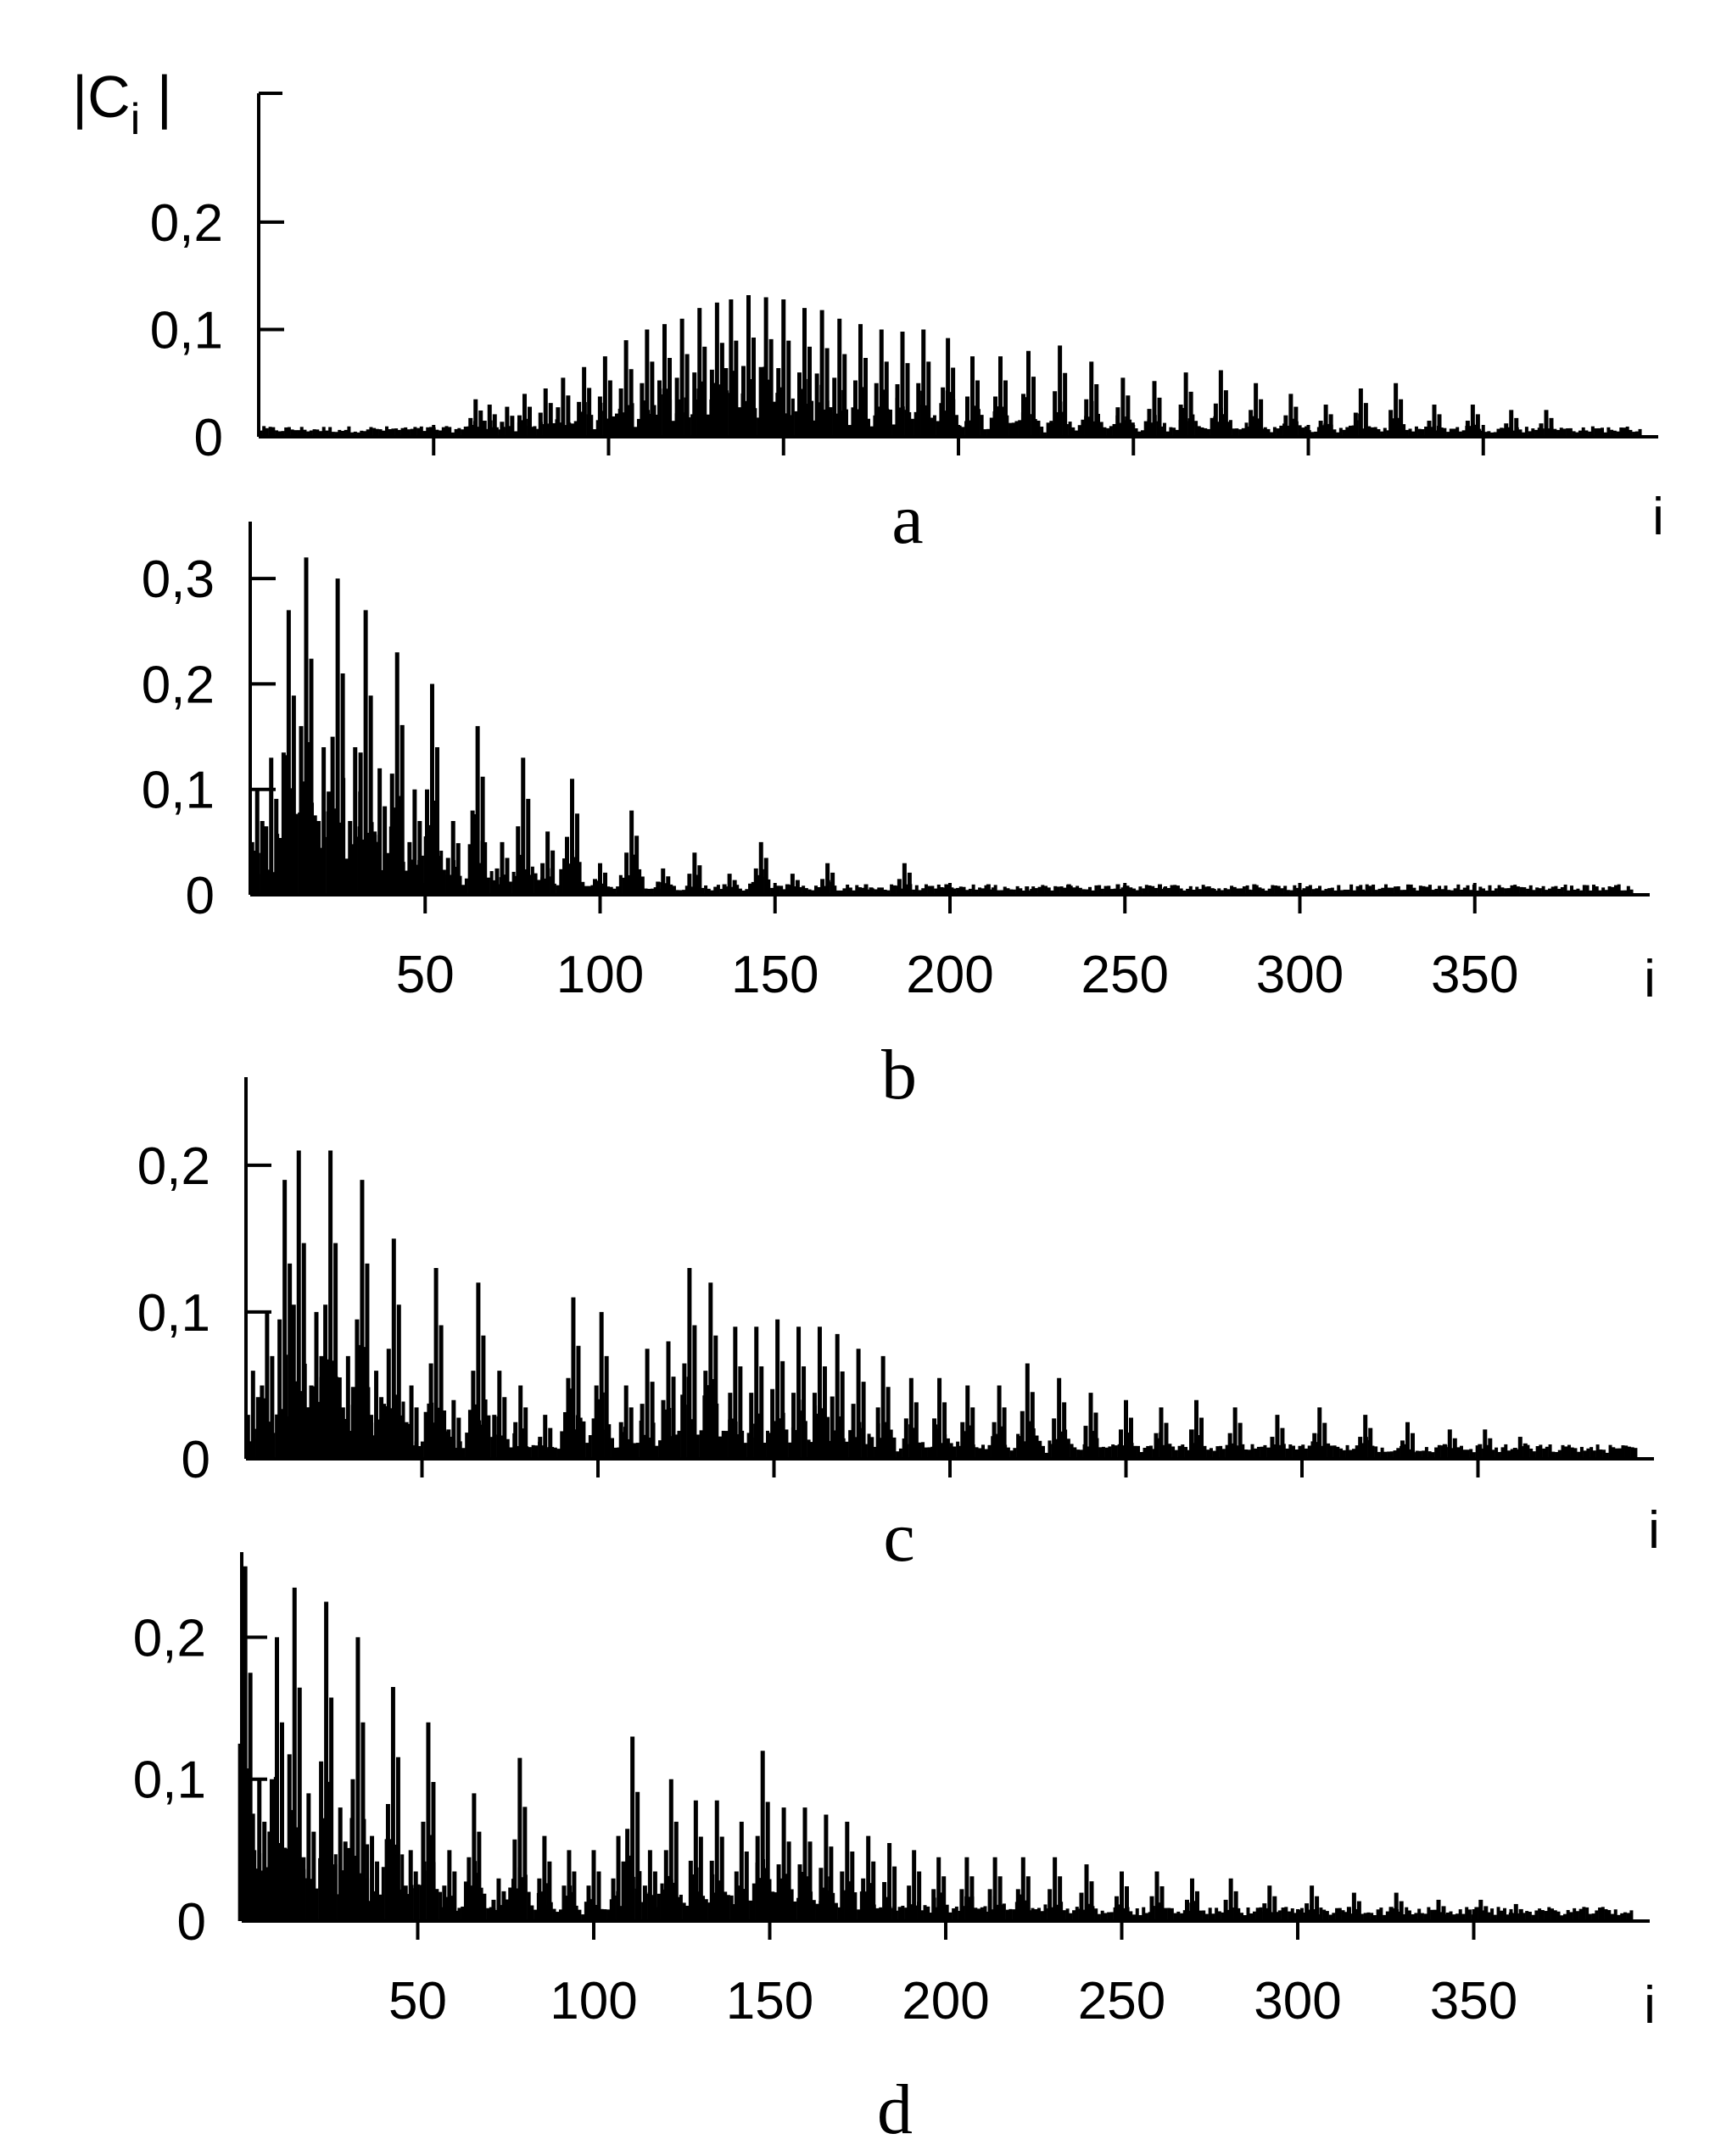  What do you see at coordinates (899, 1075) in the screenshot?
I see `panel-label: b` at bounding box center [899, 1075].